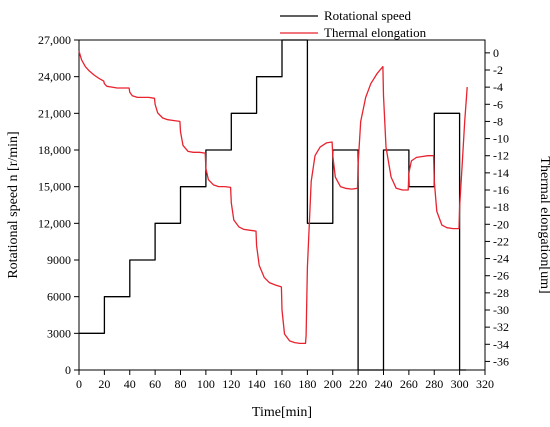 The height and width of the screenshot is (427, 550). What do you see at coordinates (130, 384) in the screenshot?
I see `x-tick-label: 40` at bounding box center [130, 384].